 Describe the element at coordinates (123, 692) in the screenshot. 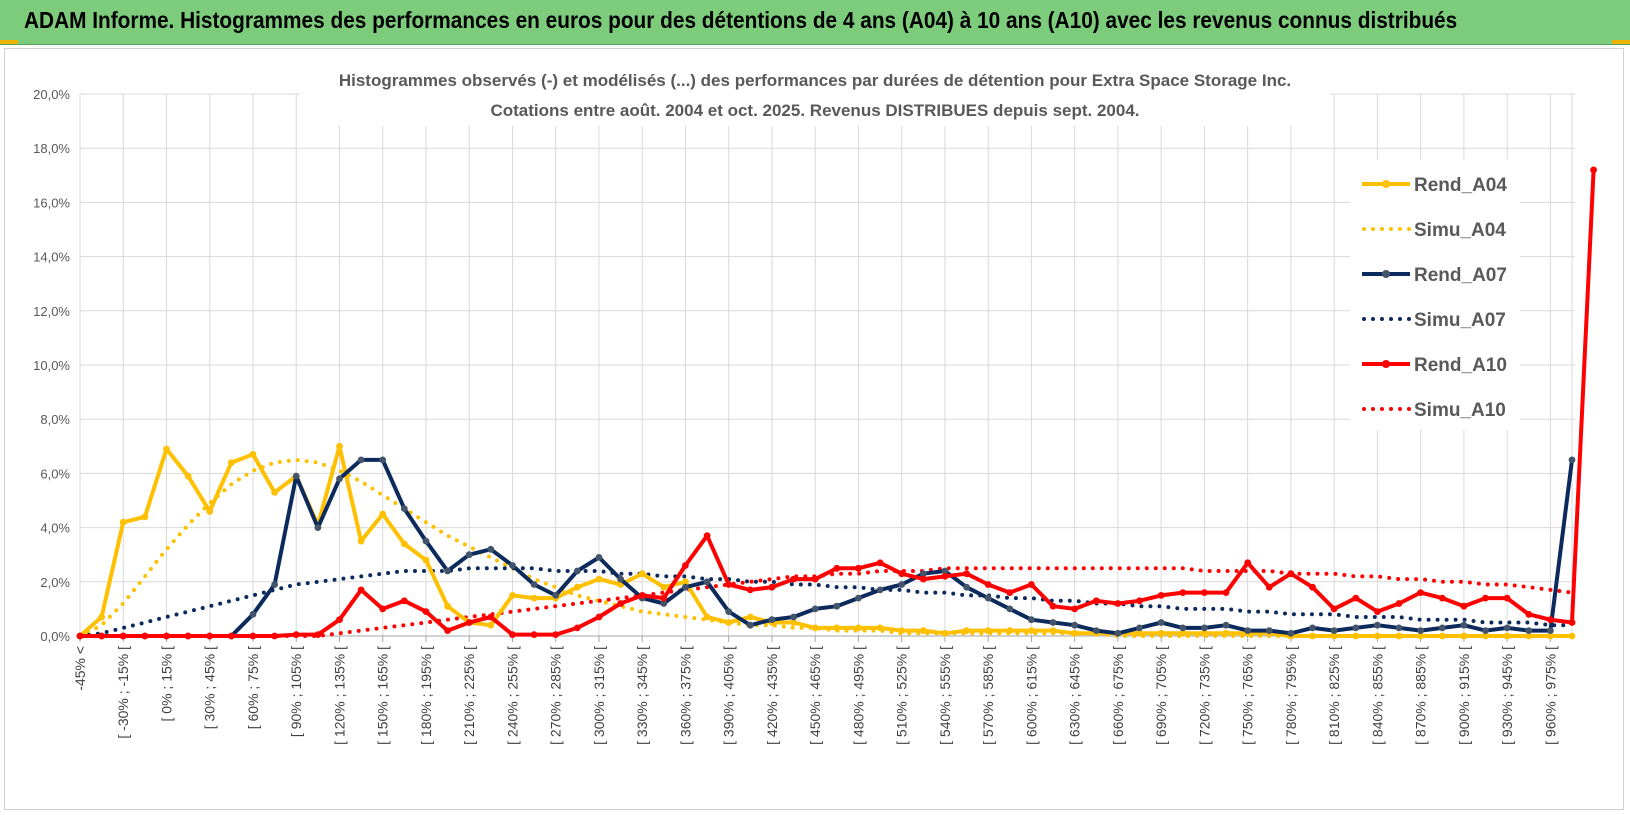

I see `x-tick-label: [ -30% ; -15% [` at that location.